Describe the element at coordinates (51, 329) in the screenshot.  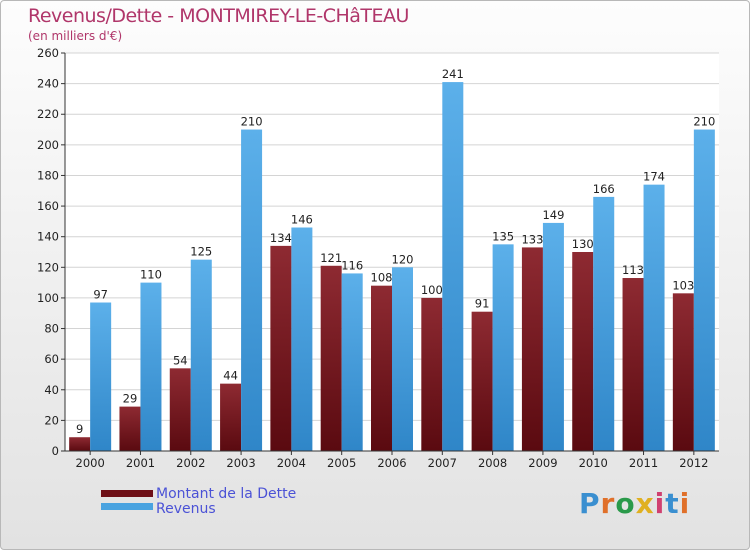
I see `y-tick-label: 80` at that location.